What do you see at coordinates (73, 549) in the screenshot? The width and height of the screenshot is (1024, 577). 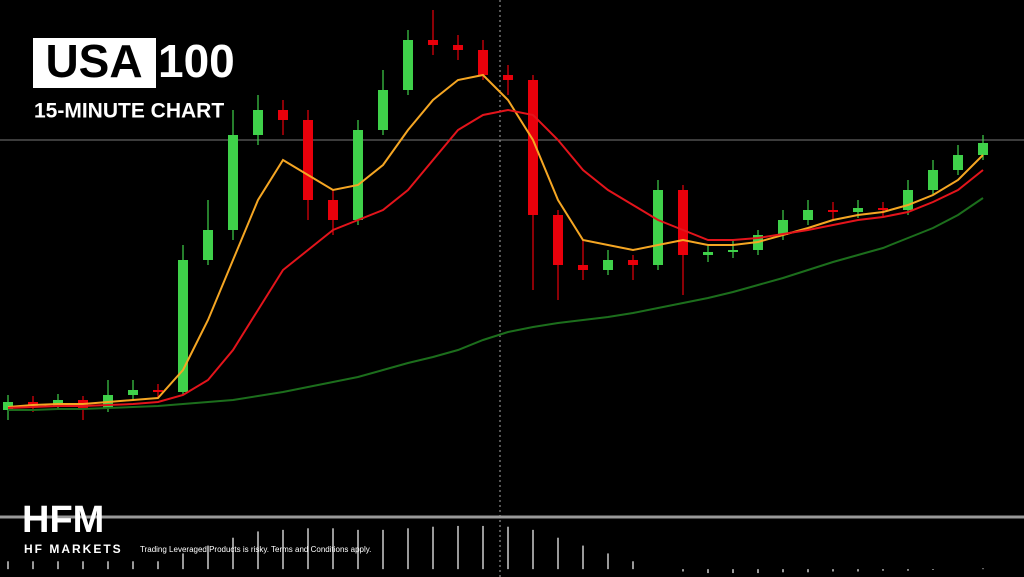 I see `brand: HF MARKETS` at bounding box center [73, 549].